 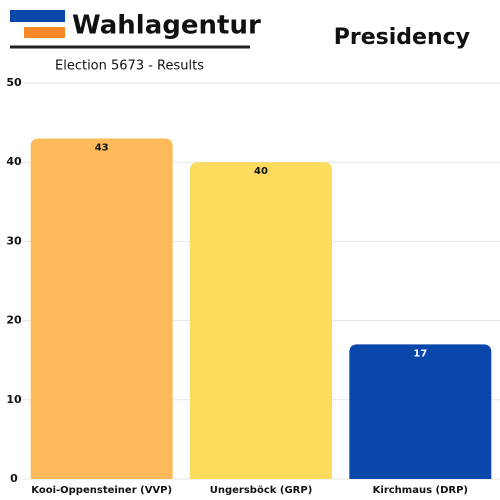 What do you see at coordinates (420, 411) in the screenshot?
I see `bar` at bounding box center [420, 411].